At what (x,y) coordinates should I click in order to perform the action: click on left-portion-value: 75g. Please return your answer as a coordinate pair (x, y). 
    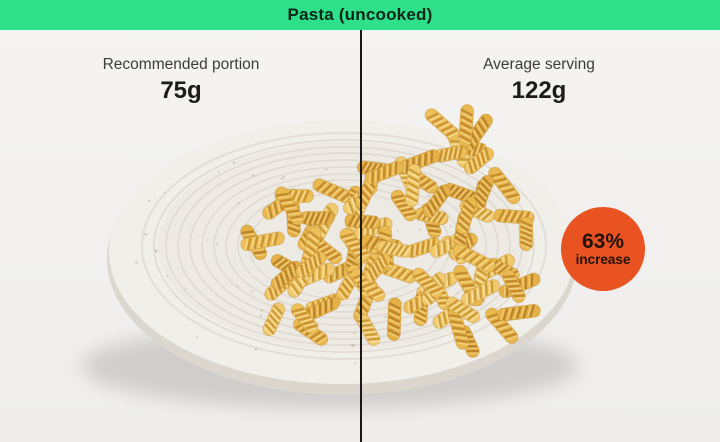
    Looking at the image, I should click on (181, 90).